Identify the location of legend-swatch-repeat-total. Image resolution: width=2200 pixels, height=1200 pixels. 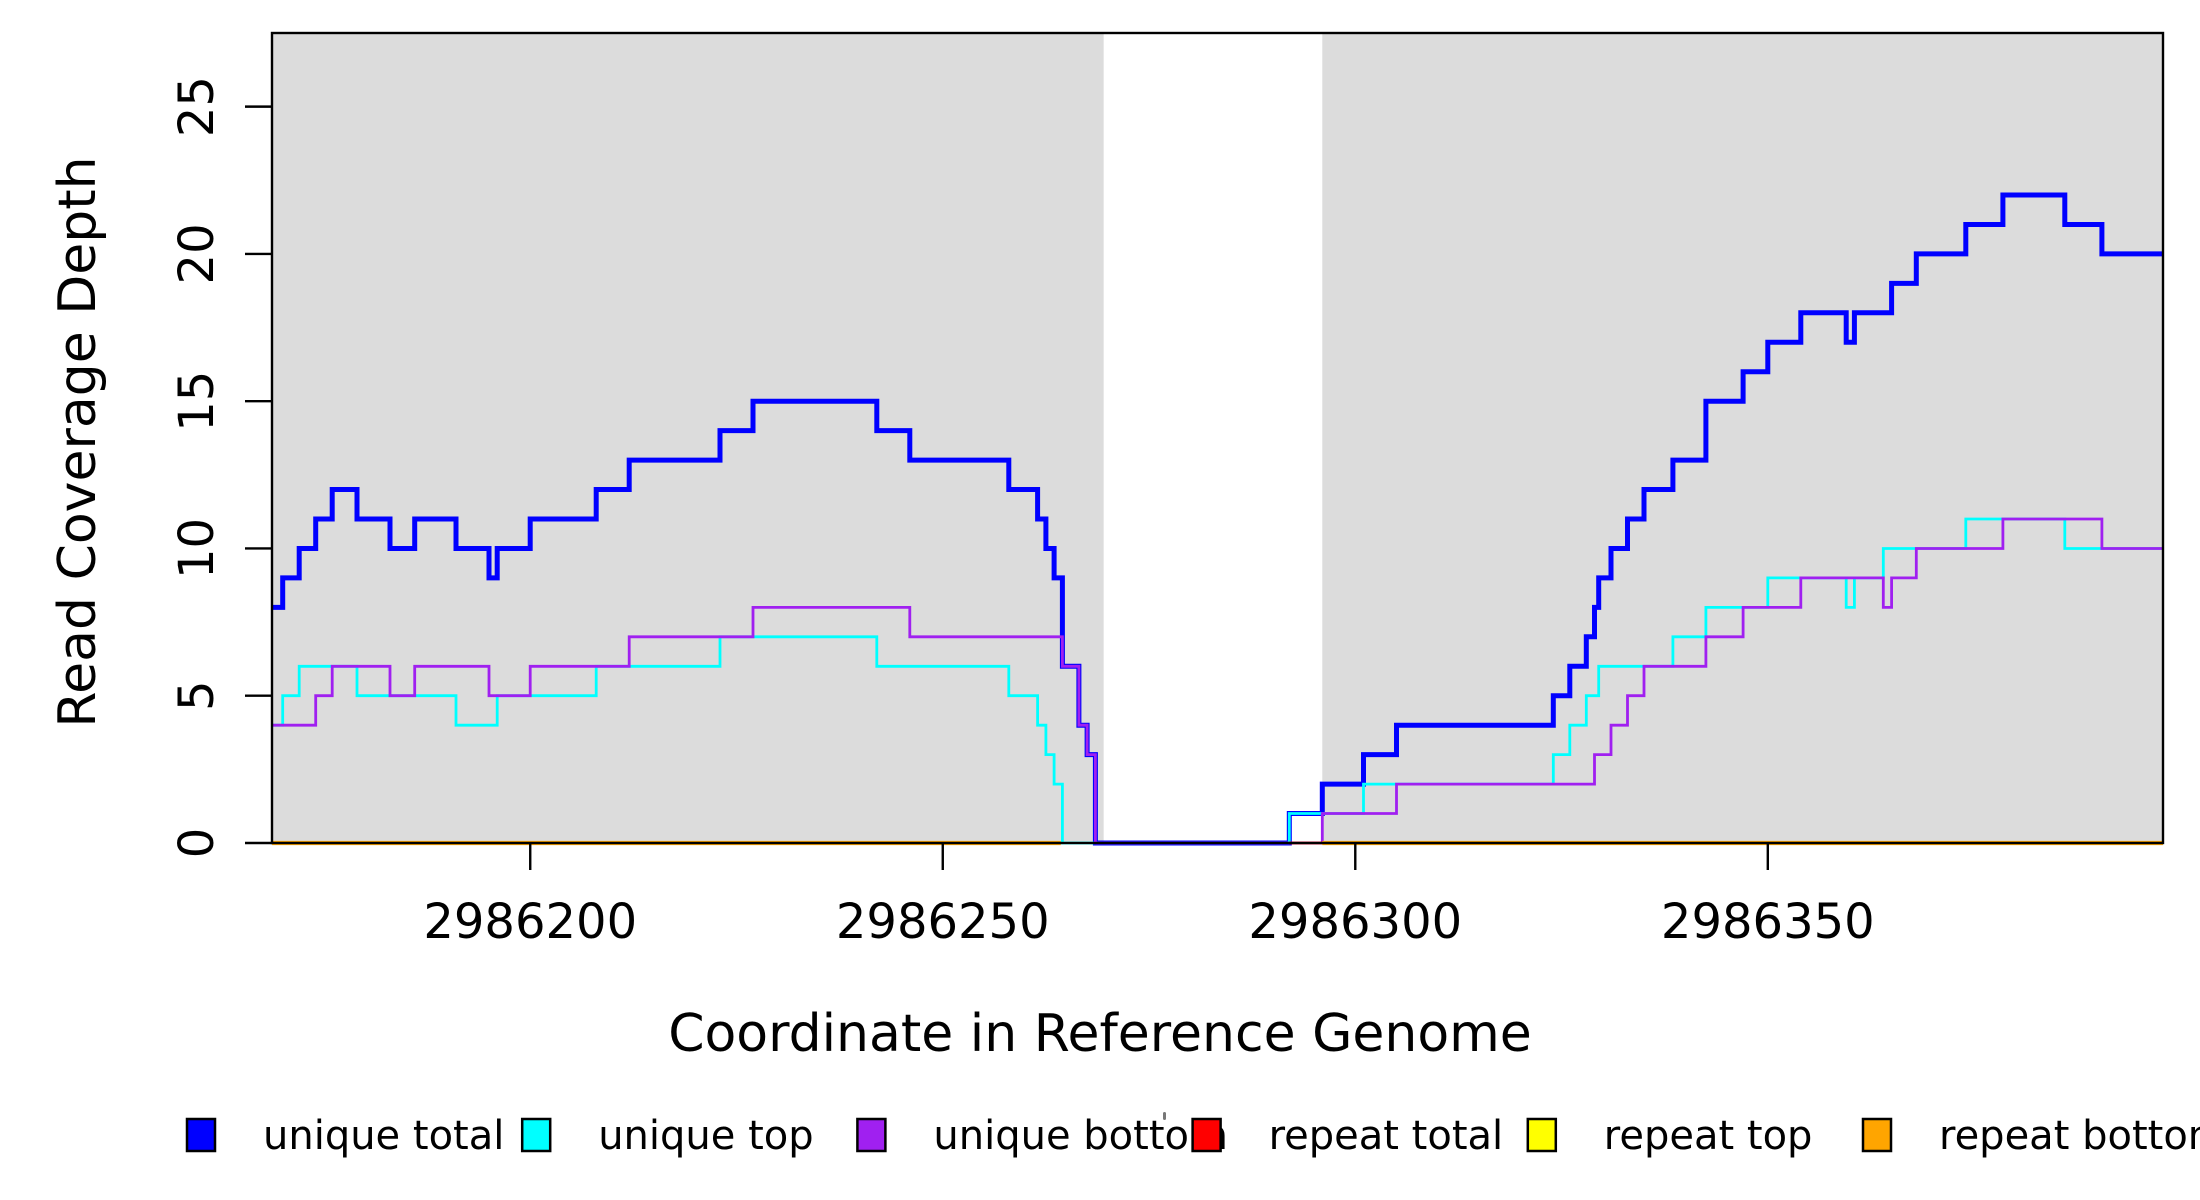
(1206, 1135).